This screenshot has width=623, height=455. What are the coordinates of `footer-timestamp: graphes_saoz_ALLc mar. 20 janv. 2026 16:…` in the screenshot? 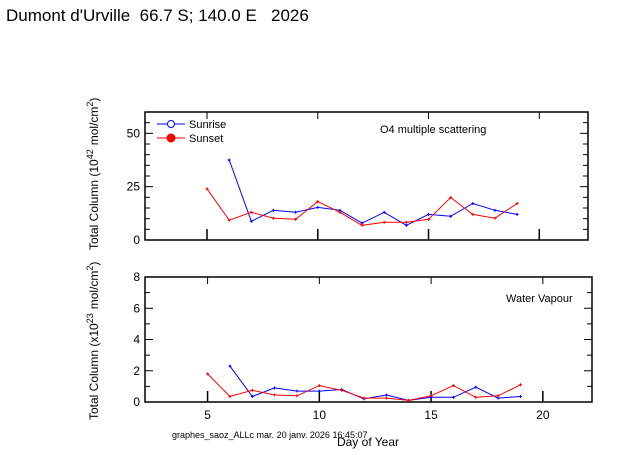 It's located at (269, 435).